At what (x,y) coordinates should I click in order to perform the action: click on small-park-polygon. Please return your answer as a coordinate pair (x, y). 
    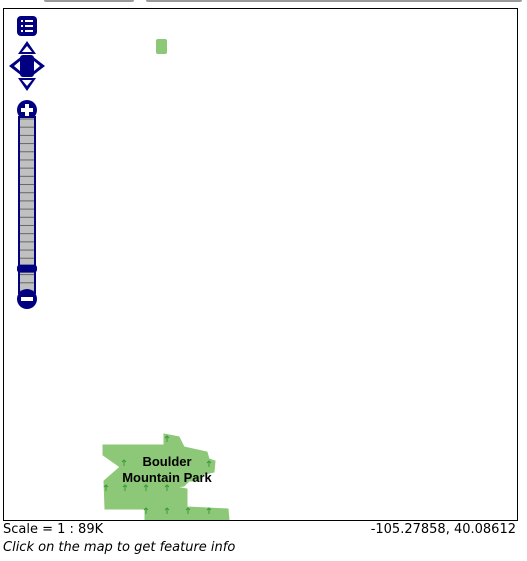
    Looking at the image, I should click on (161, 46).